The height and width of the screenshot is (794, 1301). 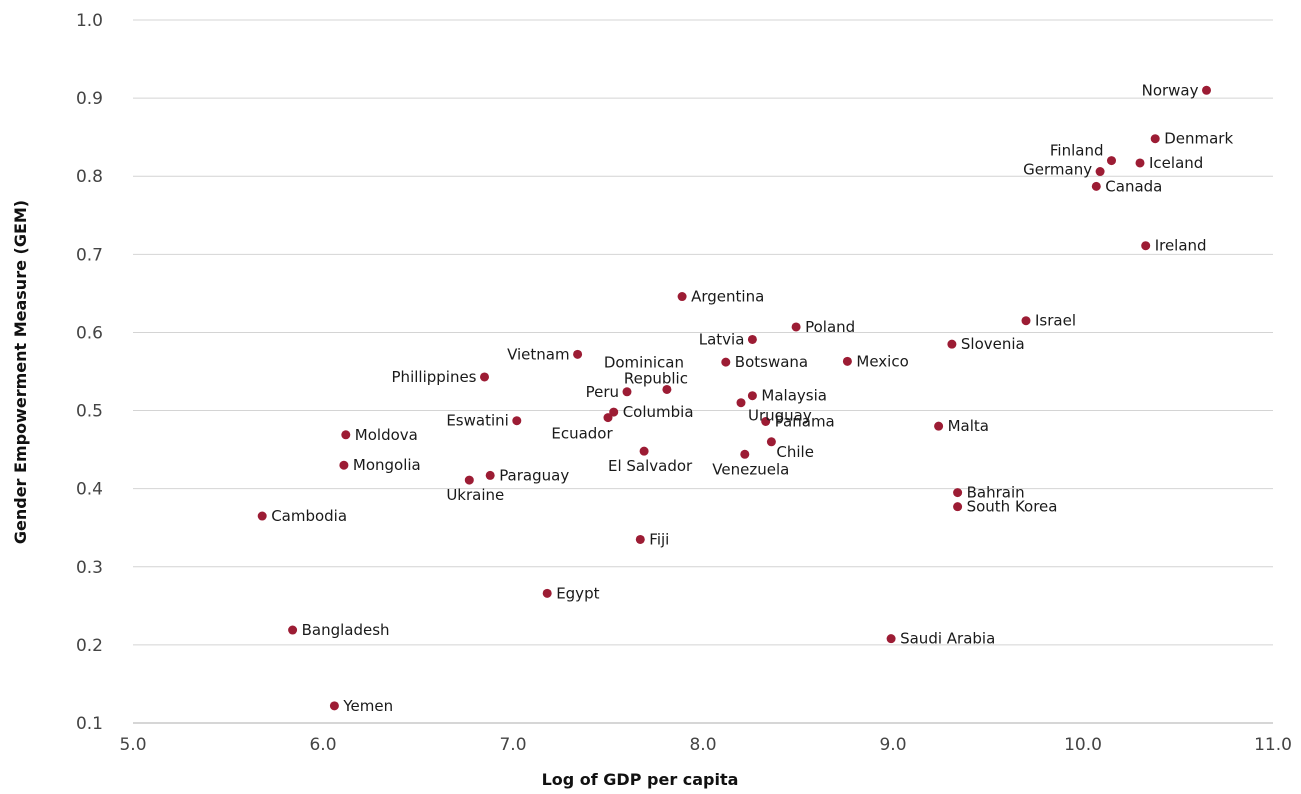 What do you see at coordinates (1170, 90) in the screenshot?
I see `data-label-norway: Norway` at bounding box center [1170, 90].